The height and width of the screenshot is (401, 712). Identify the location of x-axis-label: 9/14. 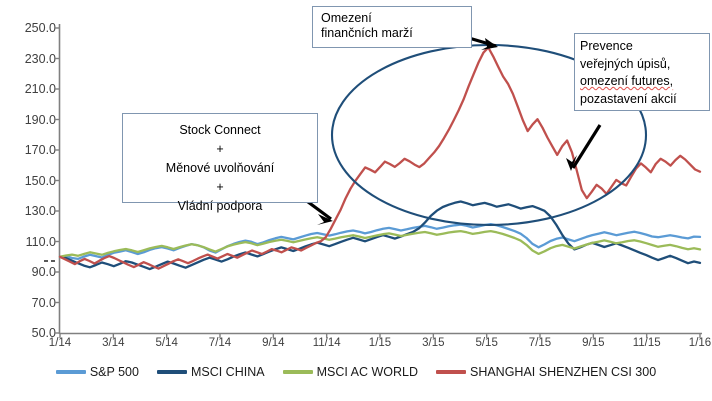
(273, 343).